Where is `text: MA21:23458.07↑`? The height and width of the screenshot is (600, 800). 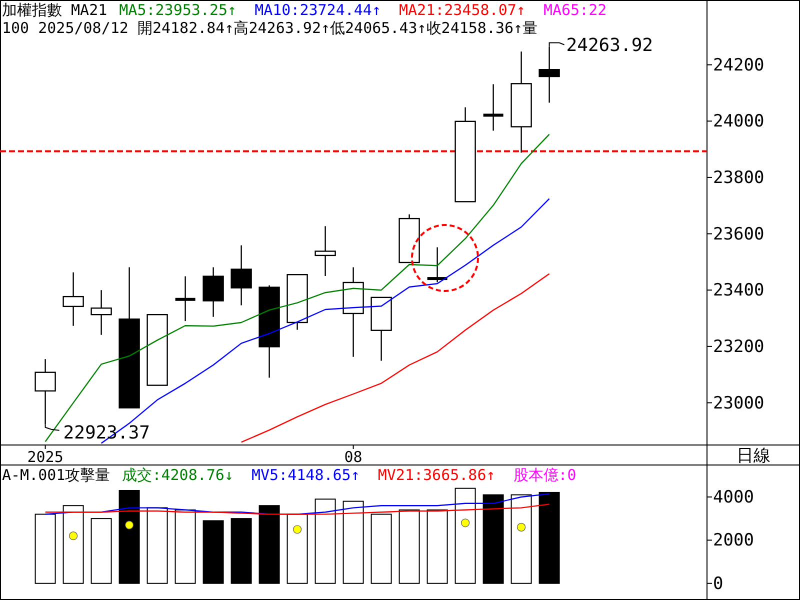 text: MA21:23458.07↑ is located at coordinates (462, 10).